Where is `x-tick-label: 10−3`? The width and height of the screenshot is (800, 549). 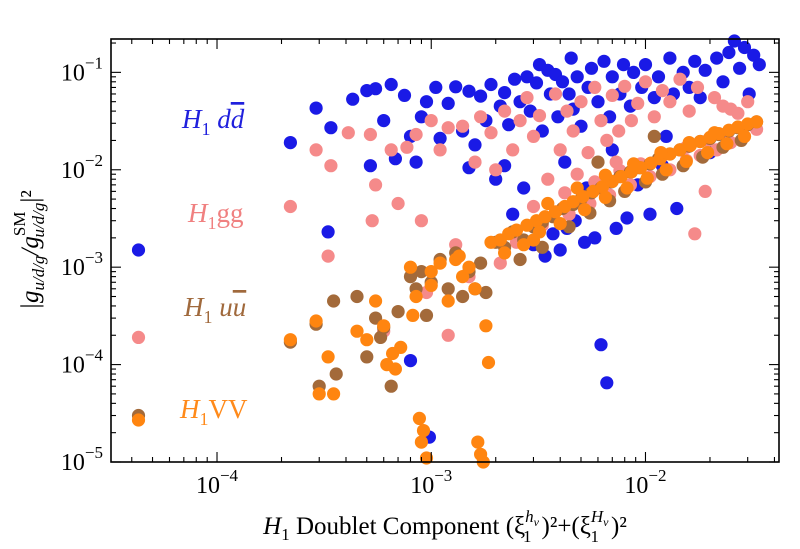
x-tick-label: 10−3 is located at coordinates (431, 482).